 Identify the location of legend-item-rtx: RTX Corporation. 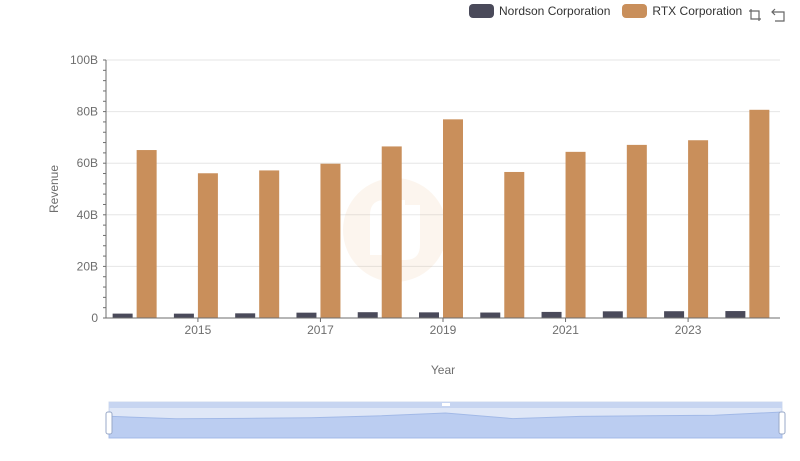
(682, 11).